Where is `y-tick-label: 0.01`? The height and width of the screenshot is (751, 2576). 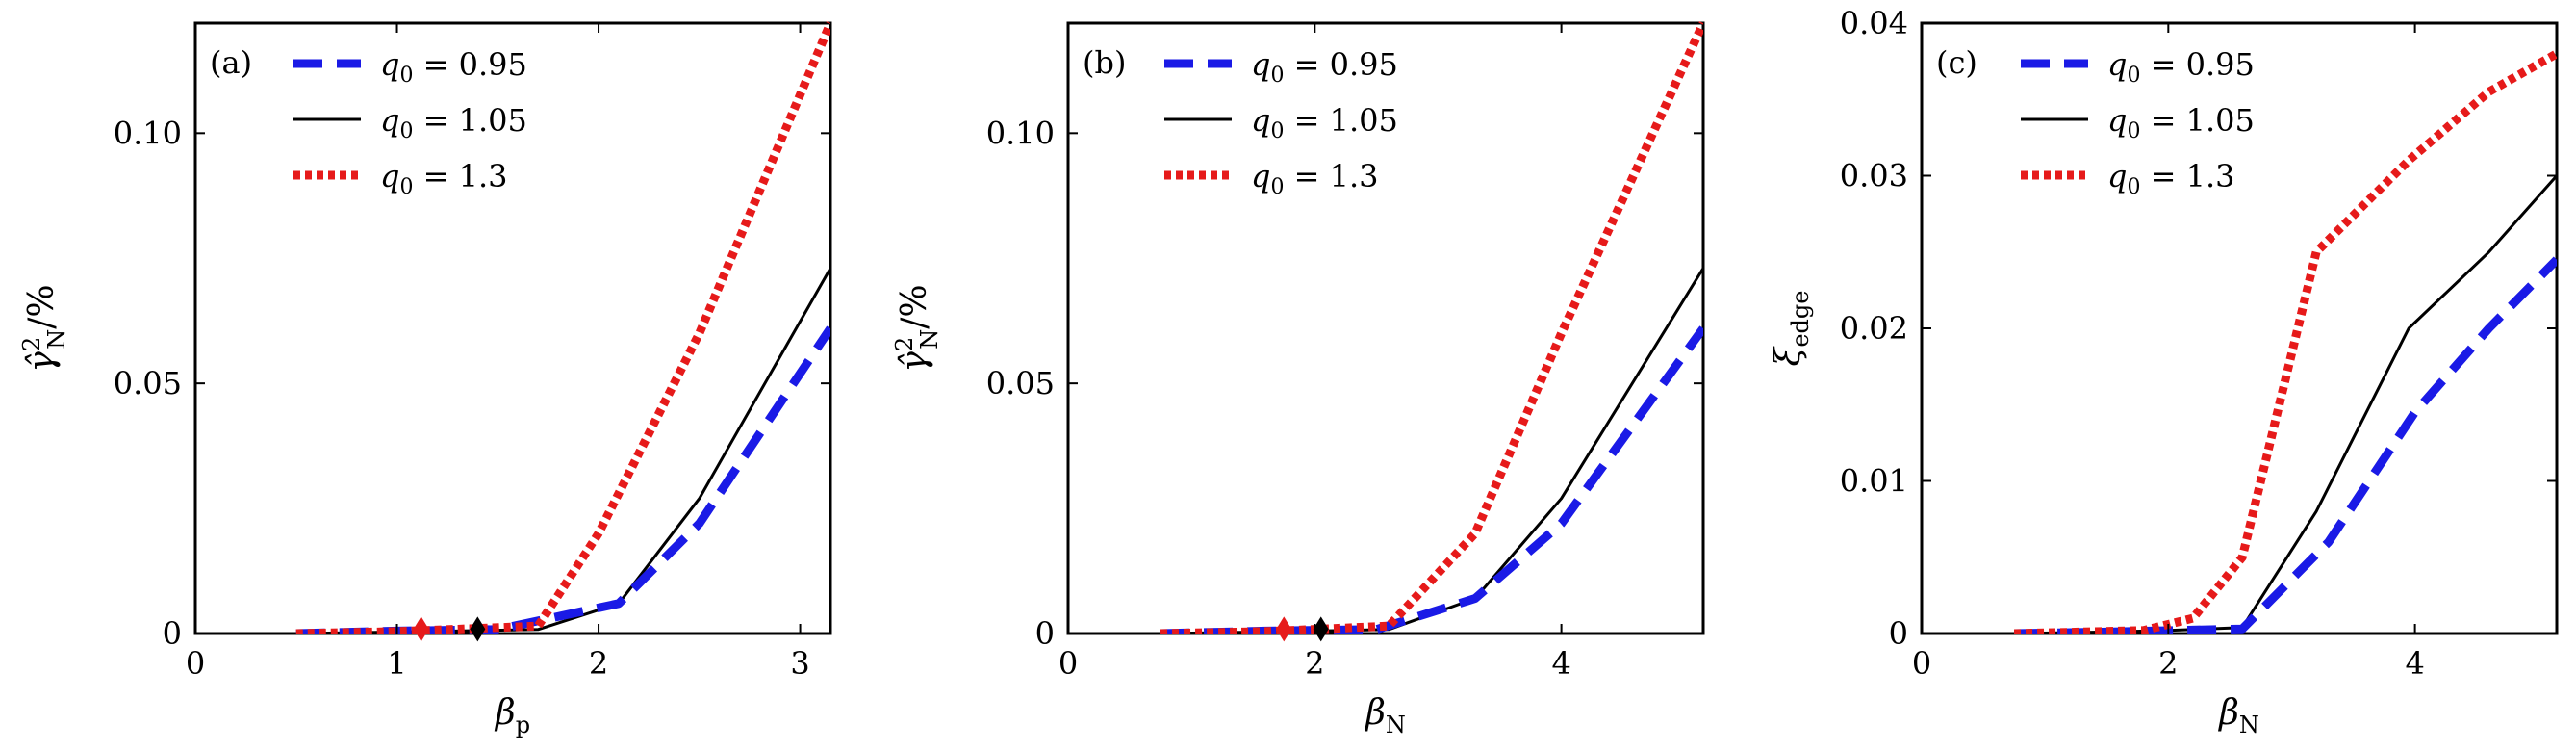
y-tick-label: 0.01 is located at coordinates (1874, 482).